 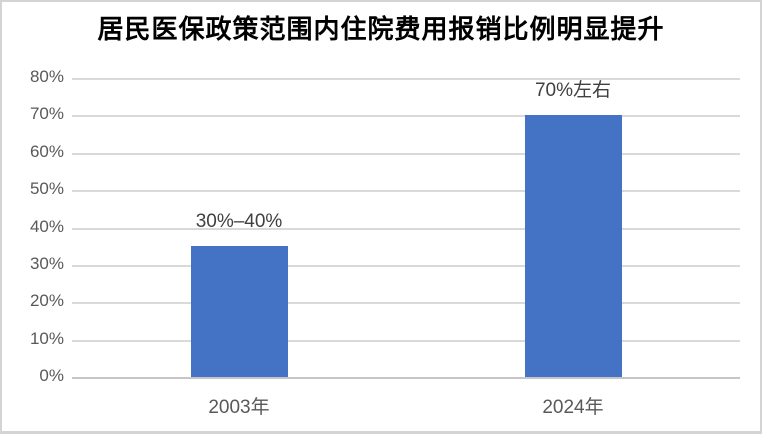 I want to click on bar-data-label: 70%左右, so click(x=573, y=91).